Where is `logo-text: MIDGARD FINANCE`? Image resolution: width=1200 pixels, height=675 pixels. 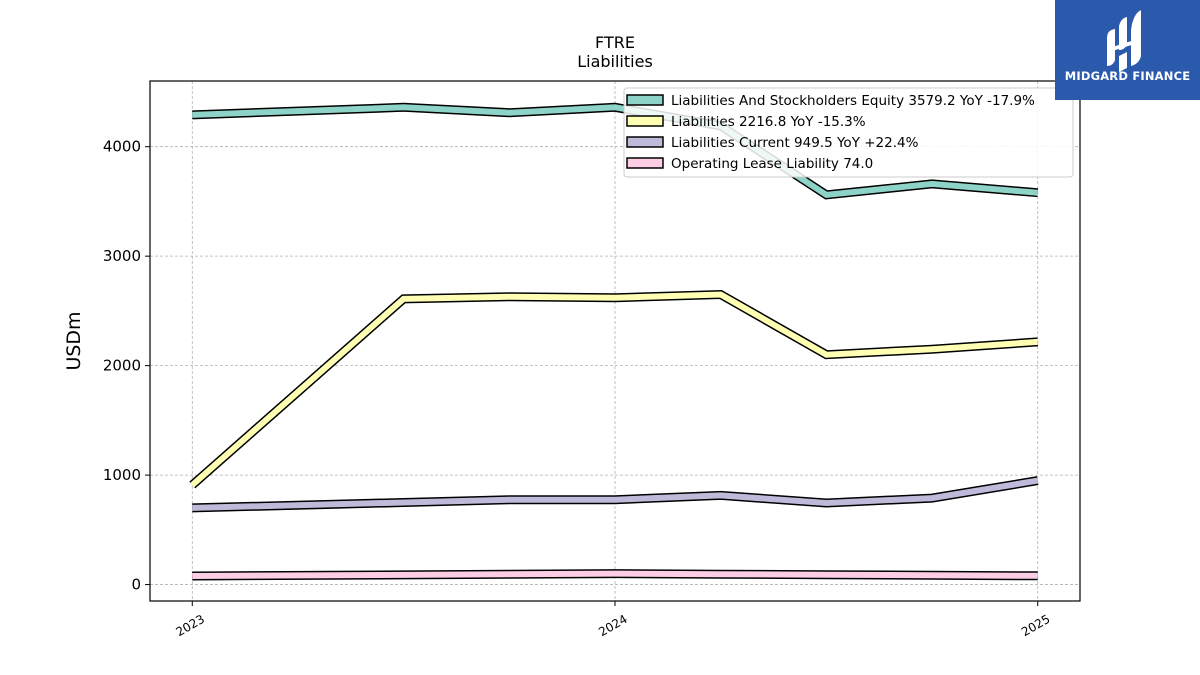
logo-text: MIDGARD FINANCE is located at coordinates (1127, 76).